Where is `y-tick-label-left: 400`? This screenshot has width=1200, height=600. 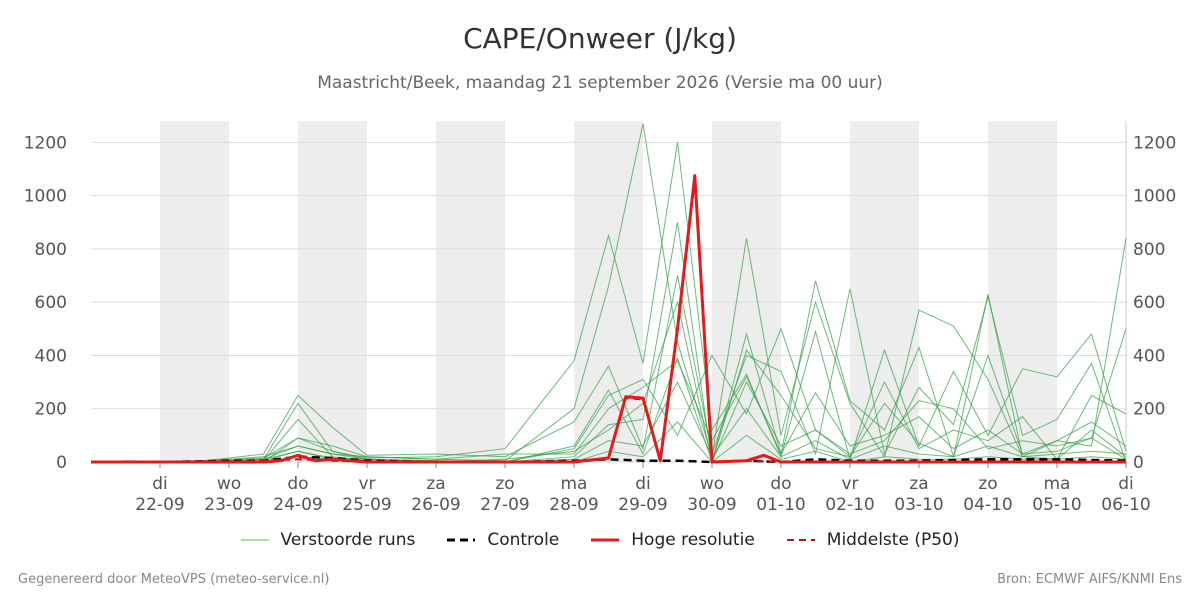 y-tick-label-left: 400 is located at coordinates (51, 356).